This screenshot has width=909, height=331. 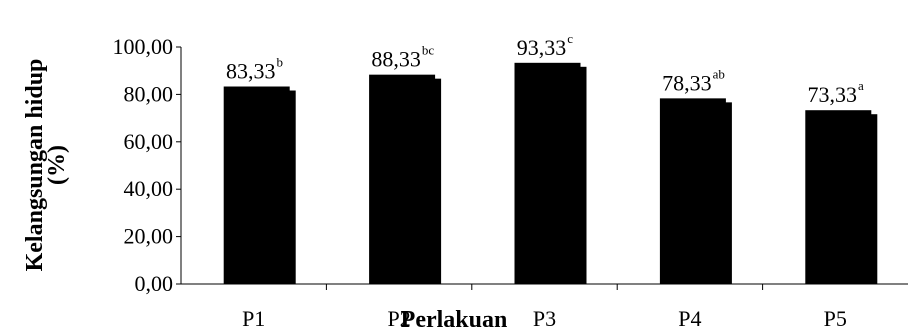 What do you see at coordinates (149, 93) in the screenshot?
I see `y-tick-label: 80,00` at bounding box center [149, 93].